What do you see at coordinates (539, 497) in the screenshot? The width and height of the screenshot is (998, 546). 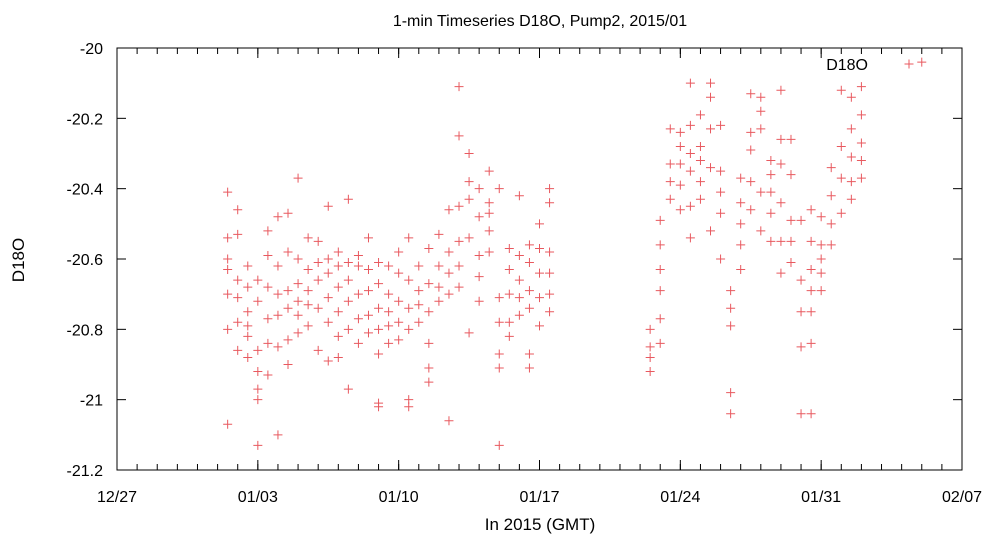 I see `x-tick-label: 01/17` at bounding box center [539, 497].